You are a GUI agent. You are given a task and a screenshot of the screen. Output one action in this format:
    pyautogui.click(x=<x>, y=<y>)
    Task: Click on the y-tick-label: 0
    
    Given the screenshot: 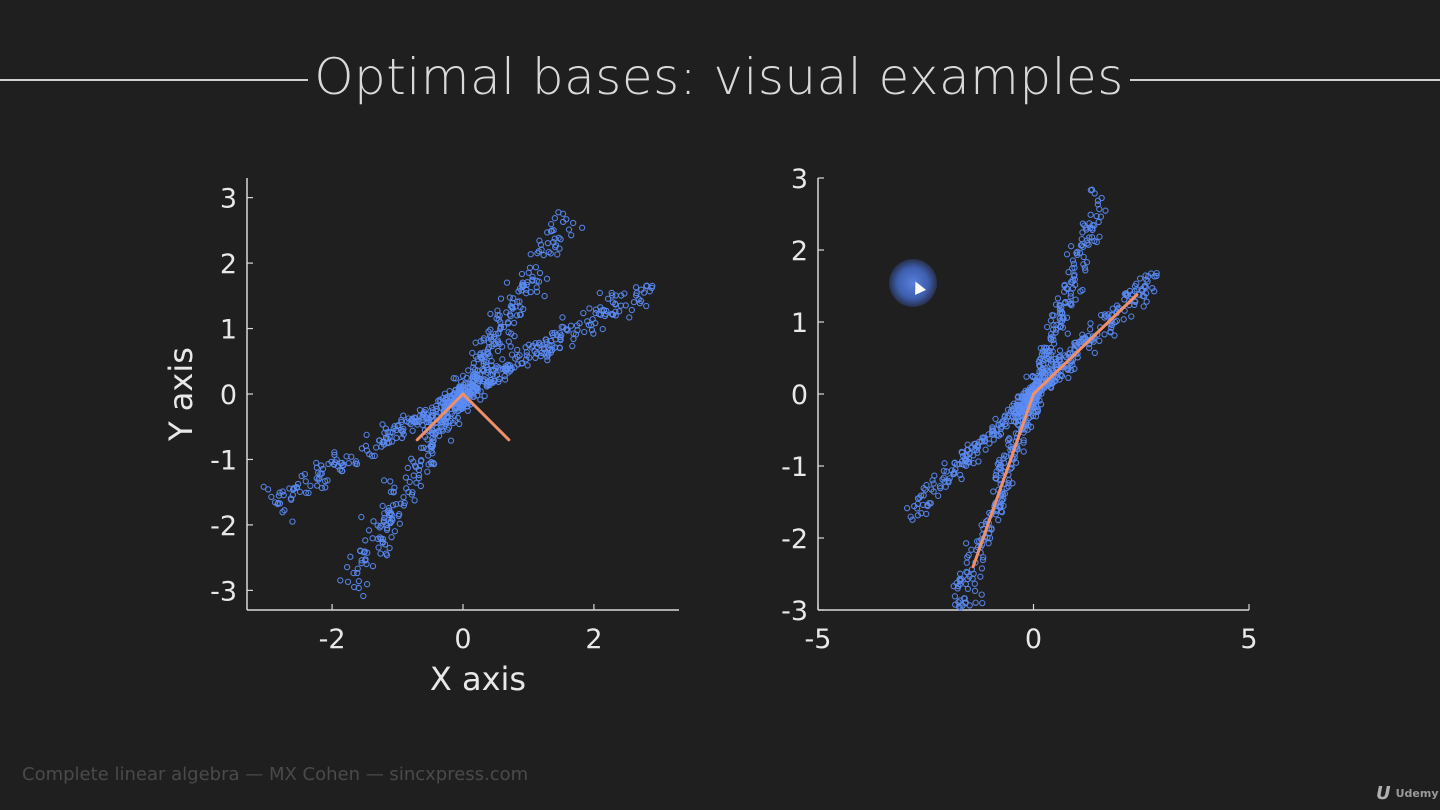 What is the action you would take?
    pyautogui.click(x=799, y=395)
    